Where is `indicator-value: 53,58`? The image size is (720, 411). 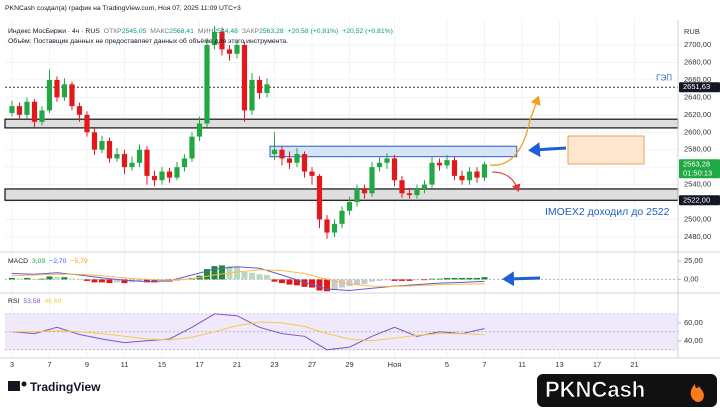
indicator-value: 53,58 is located at coordinates (31, 301).